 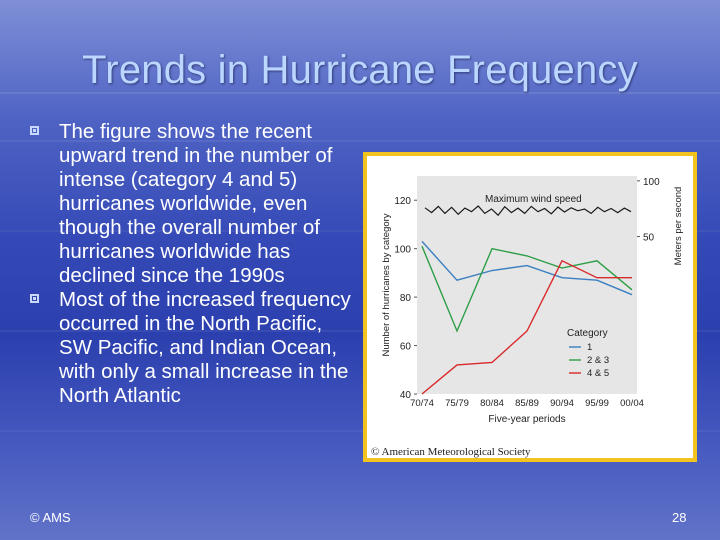 I want to click on page-number: 28, so click(x=679, y=517).